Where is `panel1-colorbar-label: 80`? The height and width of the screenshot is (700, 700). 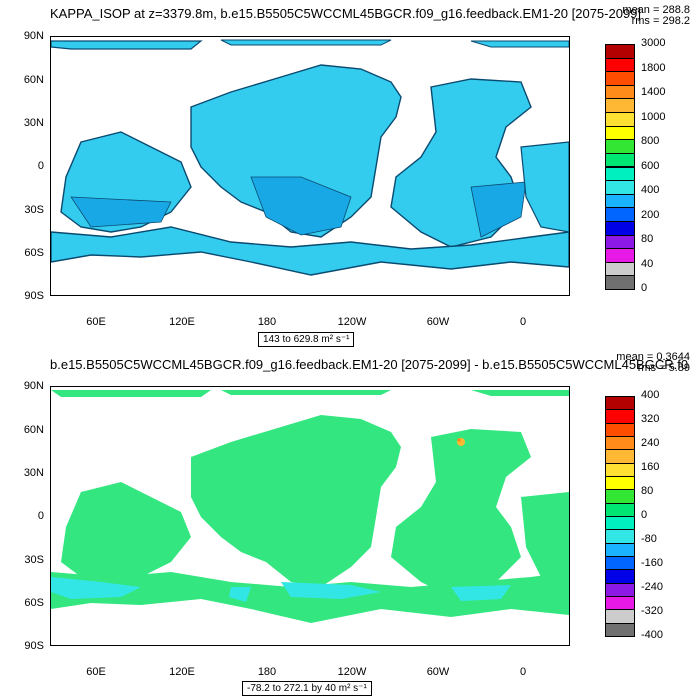
panel1-colorbar-label: 80 is located at coordinates (647, 239).